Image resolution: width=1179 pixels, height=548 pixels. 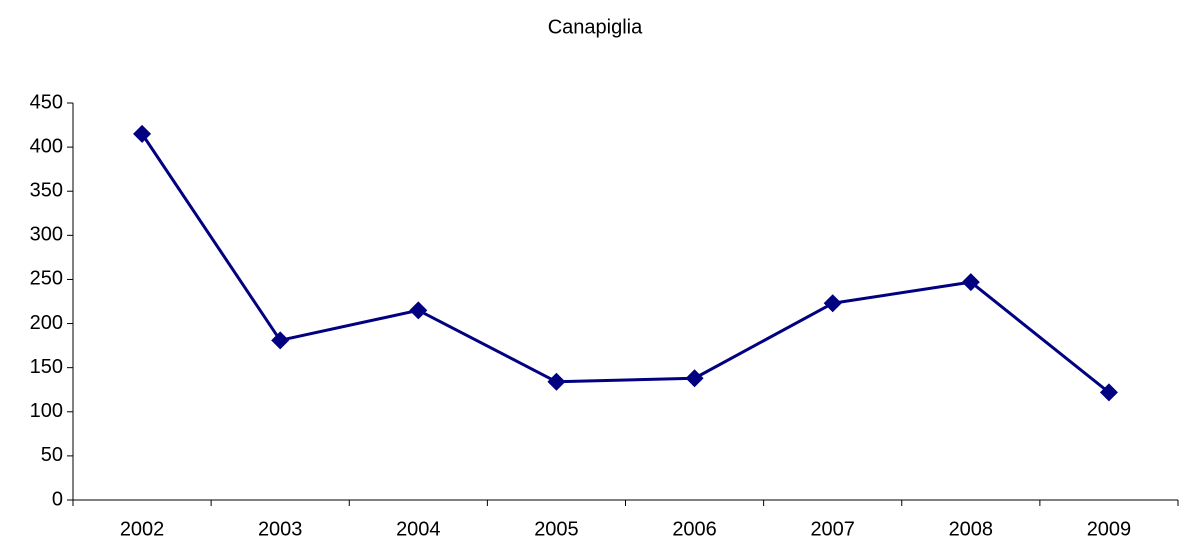 What do you see at coordinates (46, 235) in the screenshot?
I see `y-tick-label: 300` at bounding box center [46, 235].